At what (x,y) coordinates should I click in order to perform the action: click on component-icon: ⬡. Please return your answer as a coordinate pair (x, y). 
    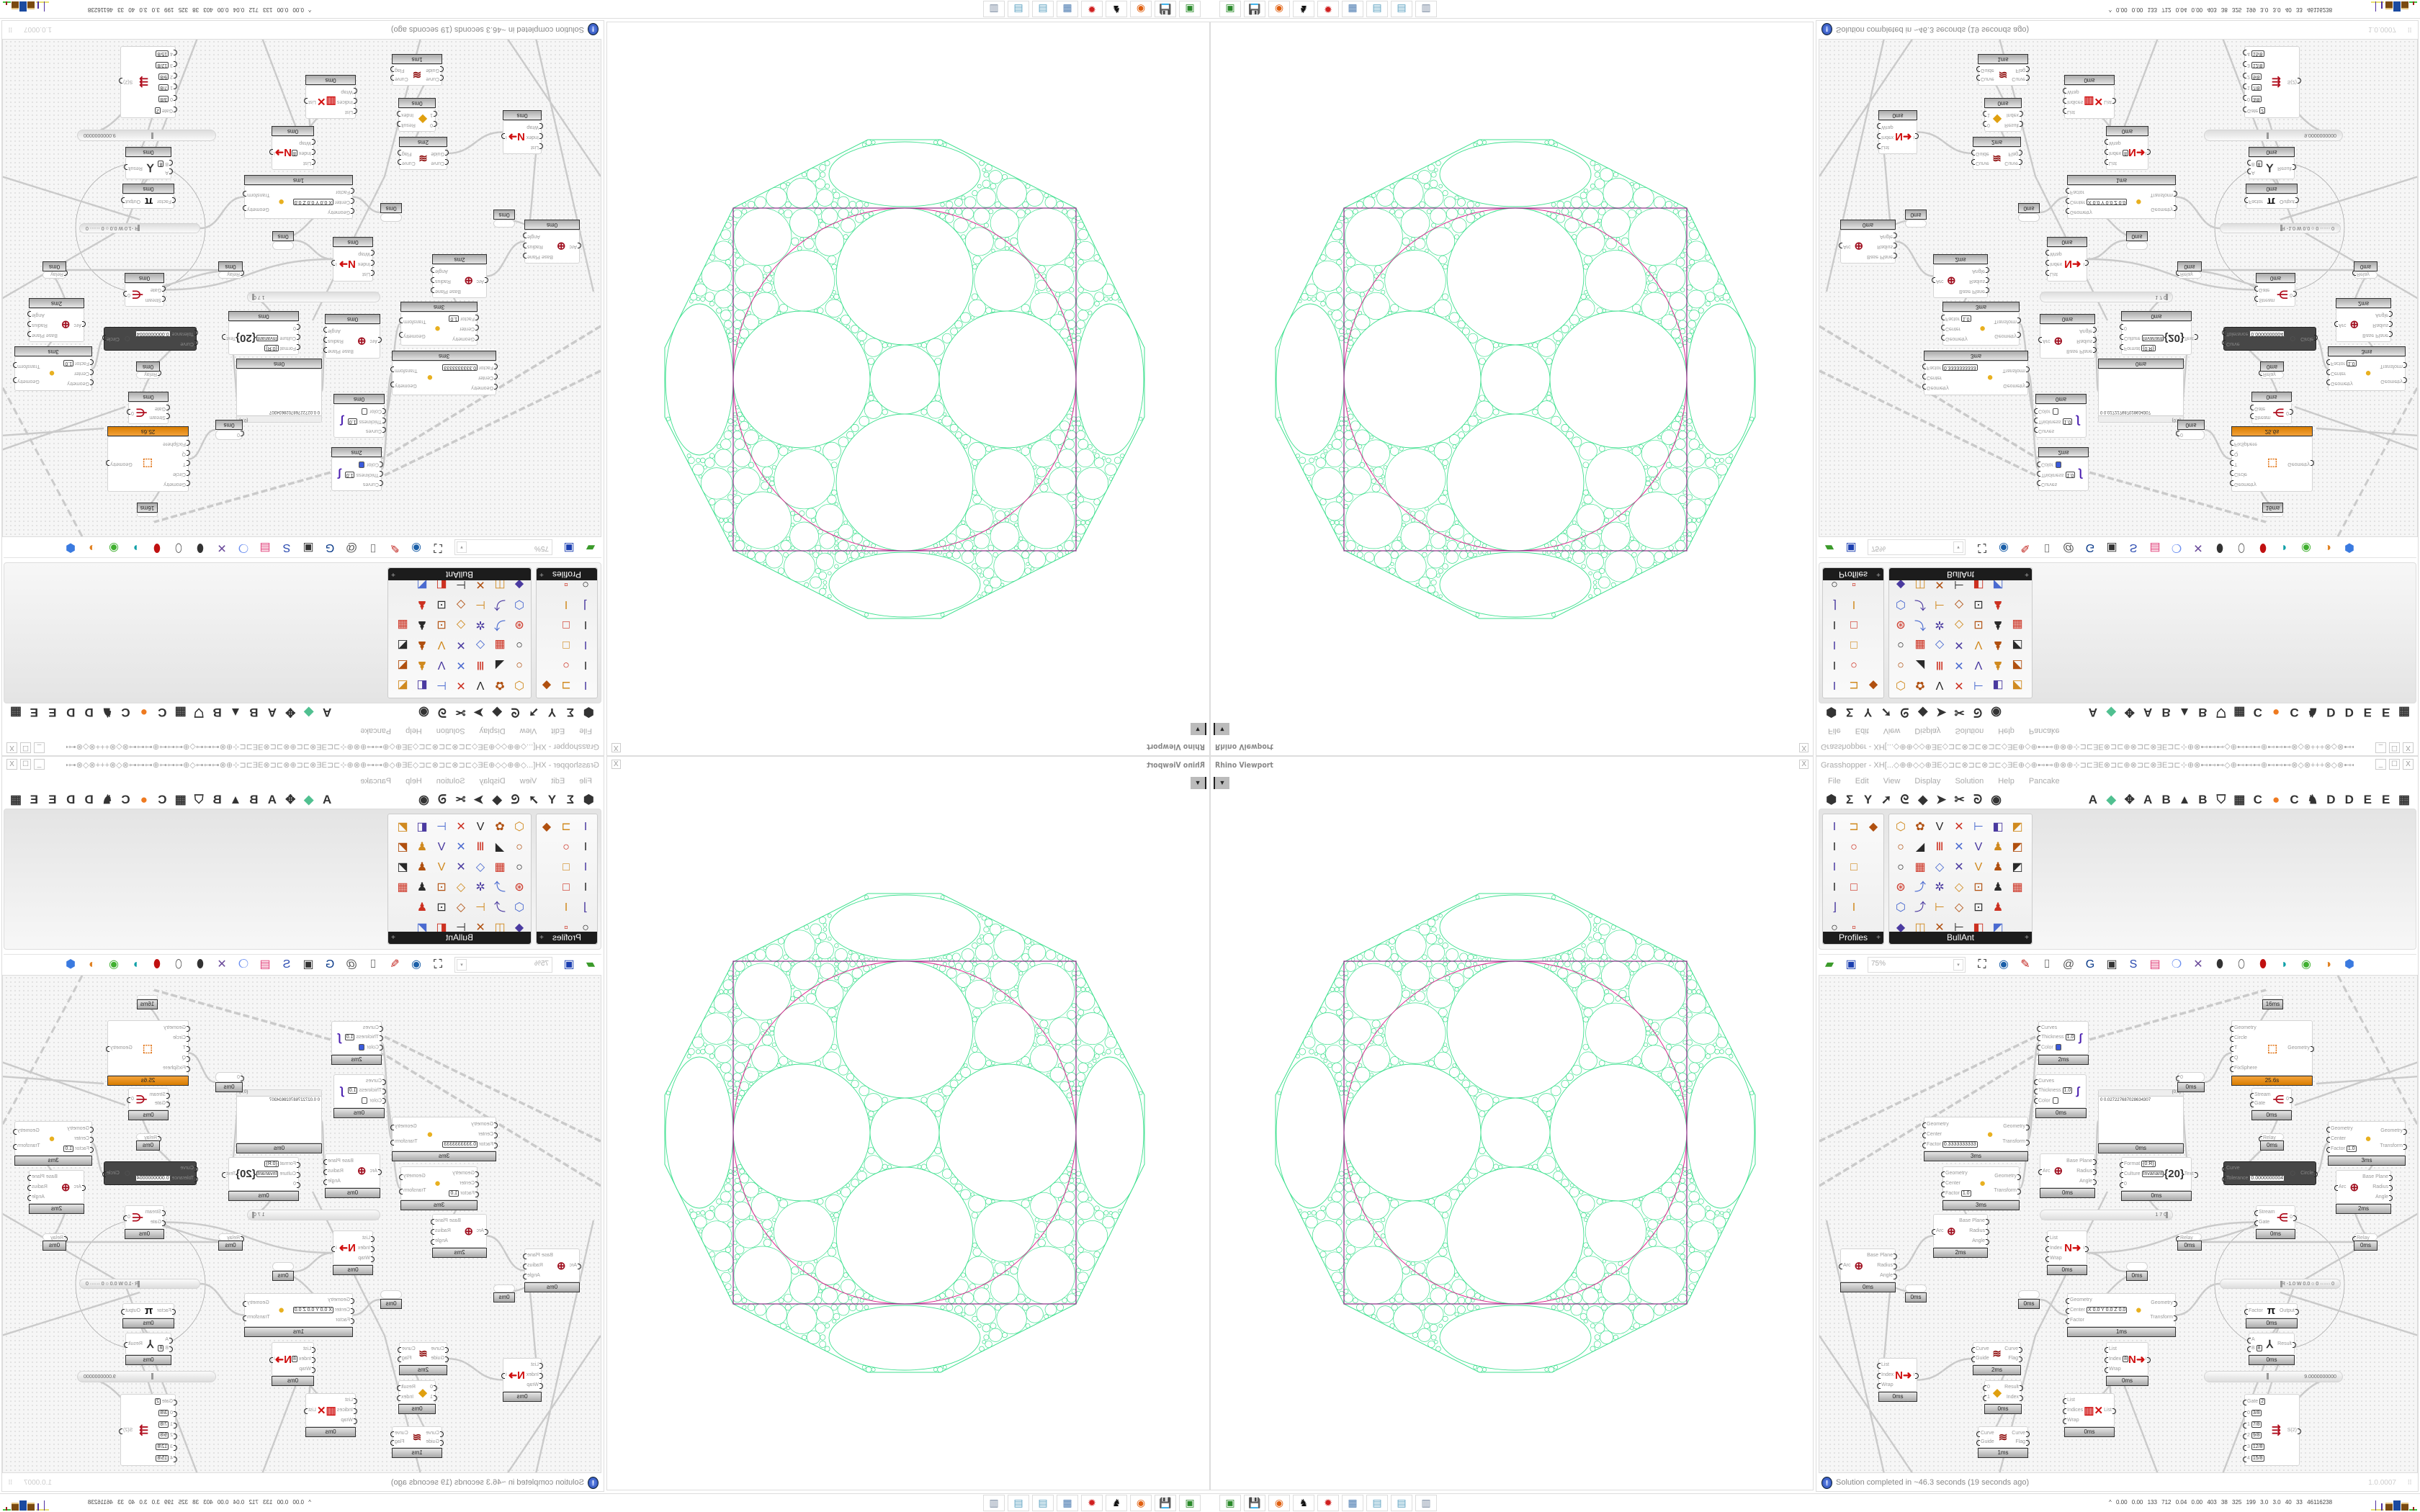
    Looking at the image, I should click on (1901, 907).